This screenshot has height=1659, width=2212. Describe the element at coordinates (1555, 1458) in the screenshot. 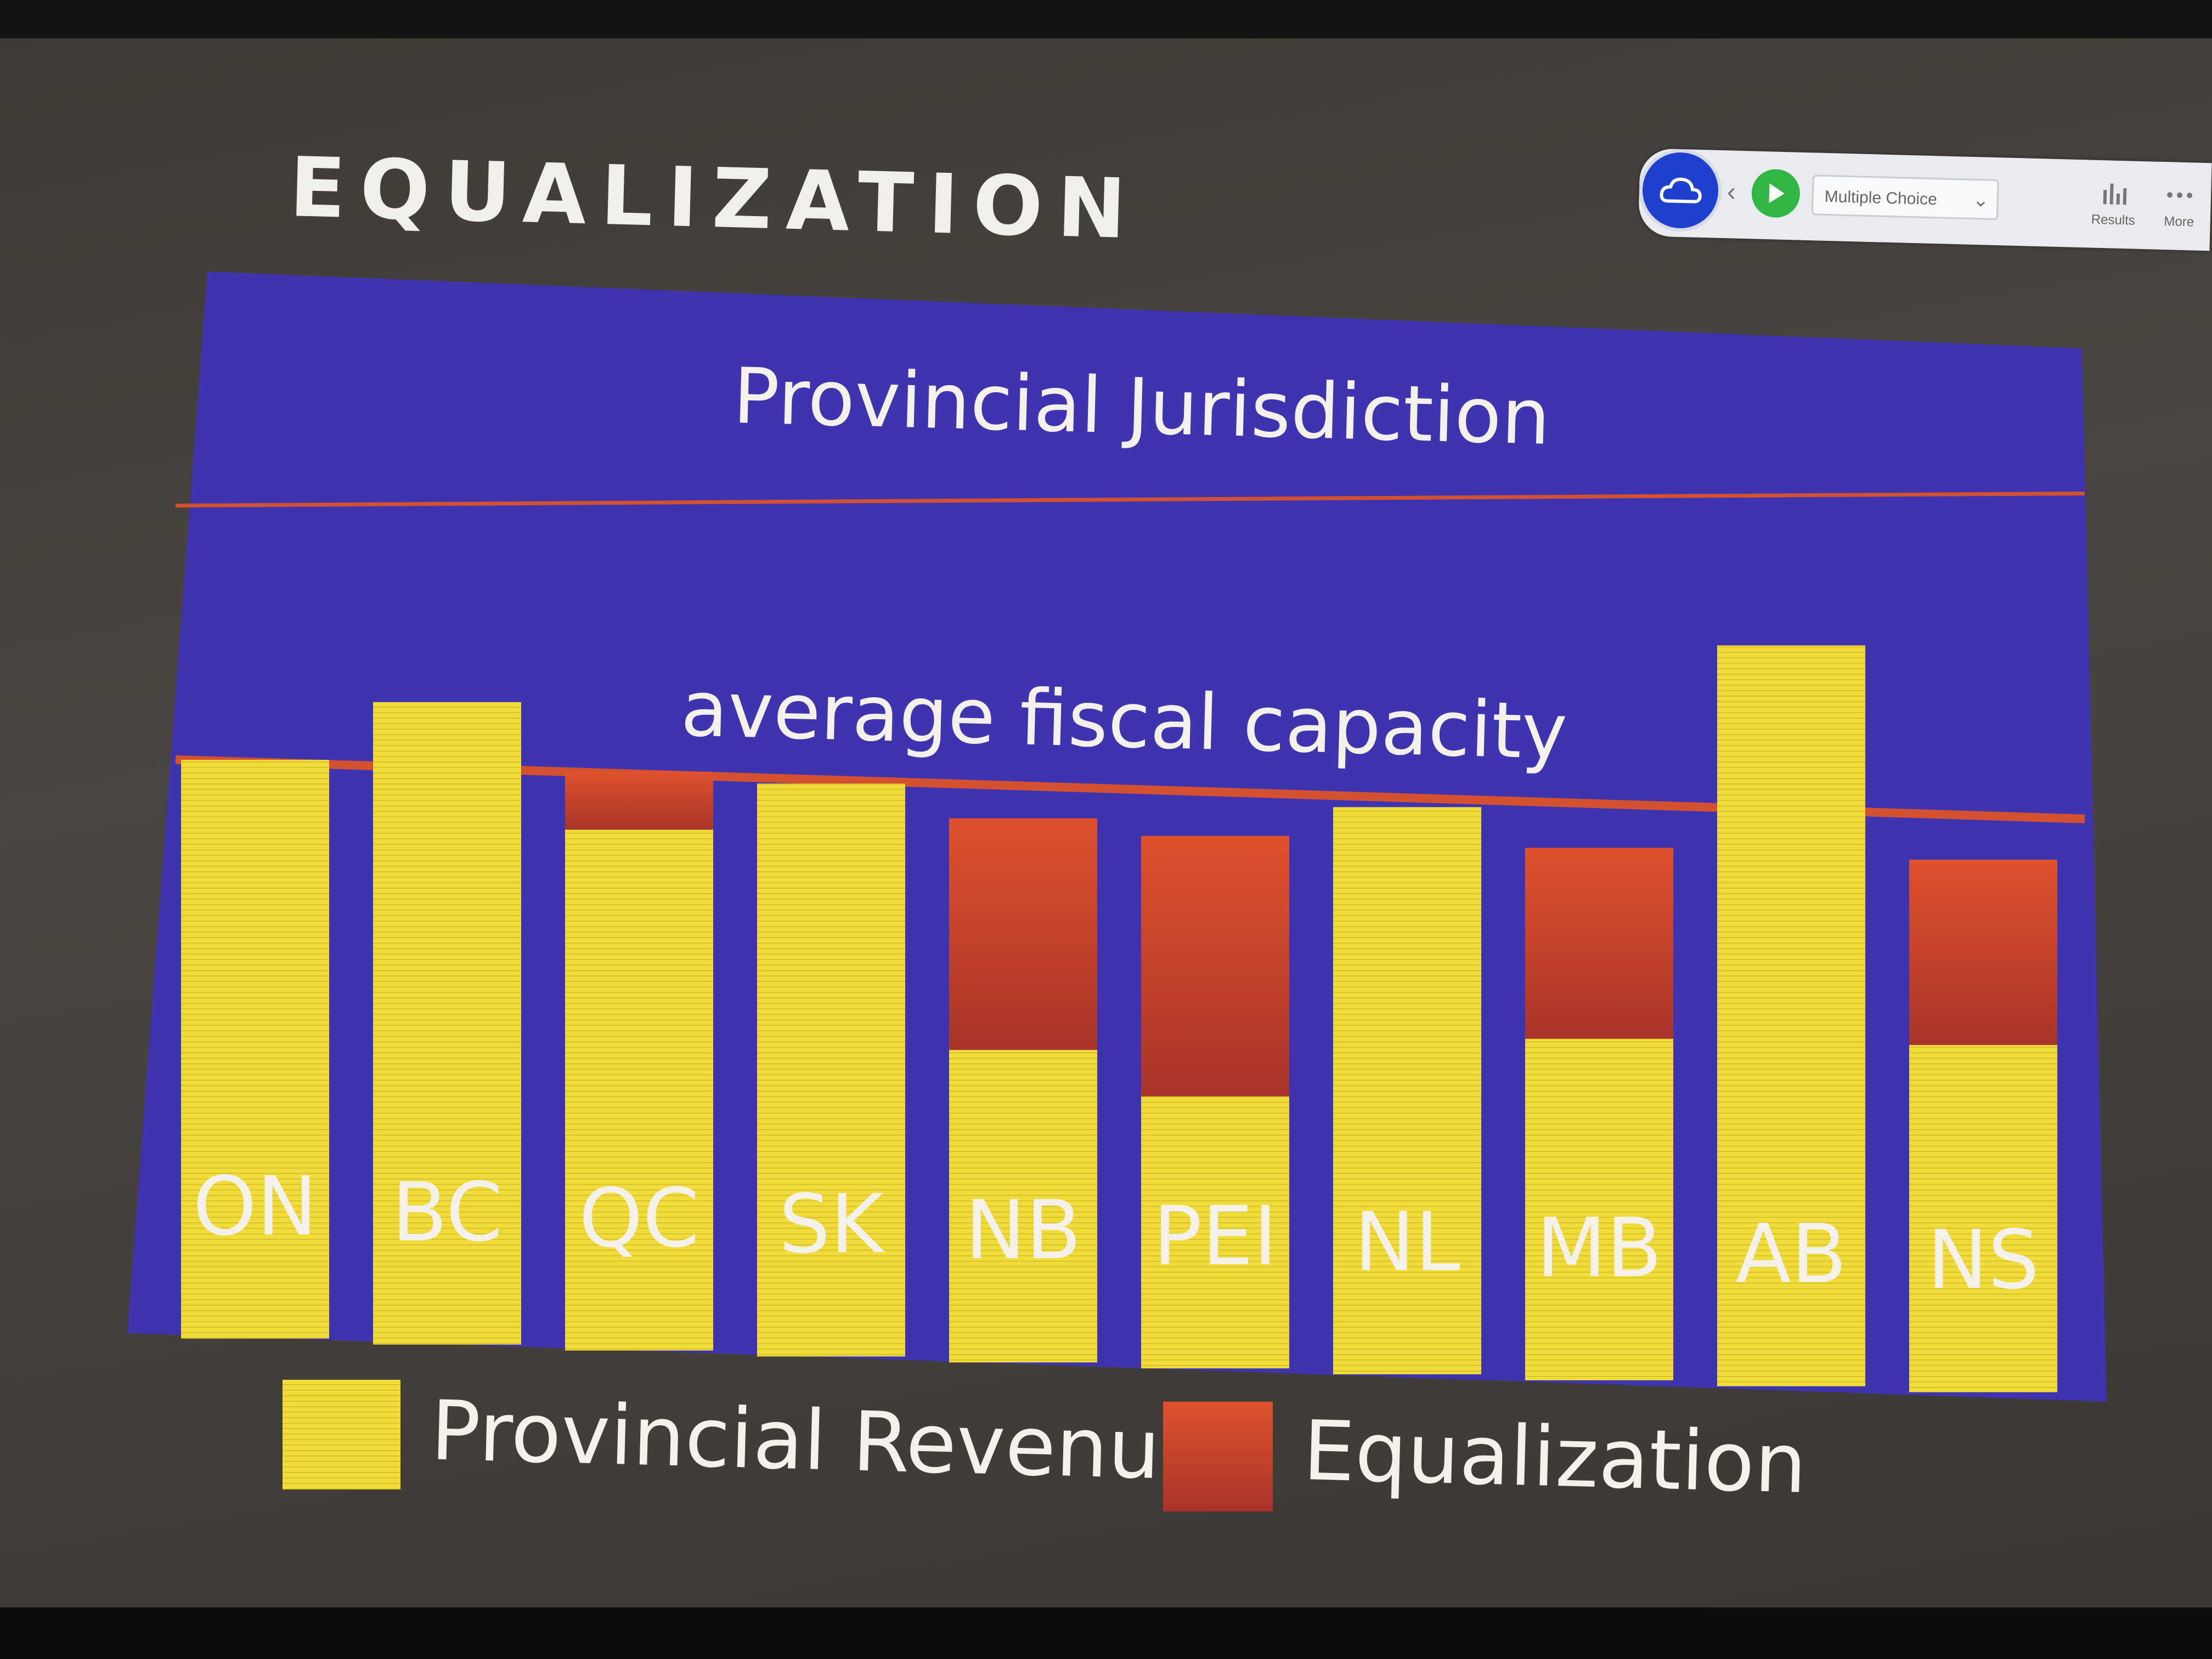

I see `legend-label-equalization: Equalization` at that location.